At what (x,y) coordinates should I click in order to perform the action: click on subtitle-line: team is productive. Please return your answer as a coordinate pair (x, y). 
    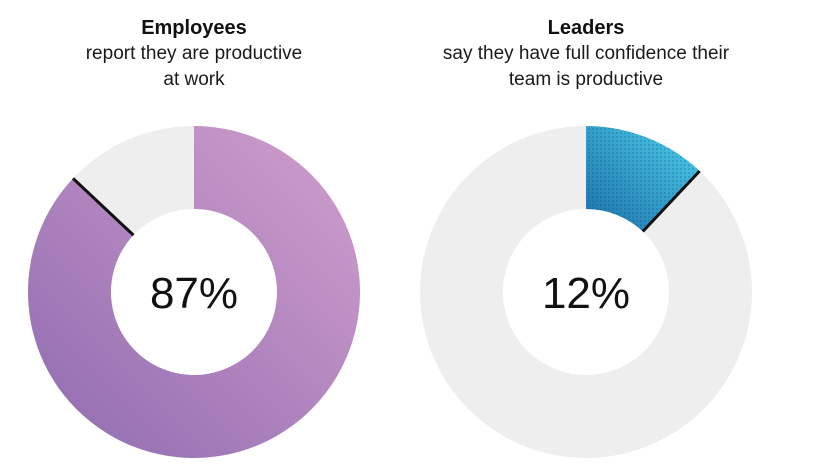
    Looking at the image, I should click on (586, 79).